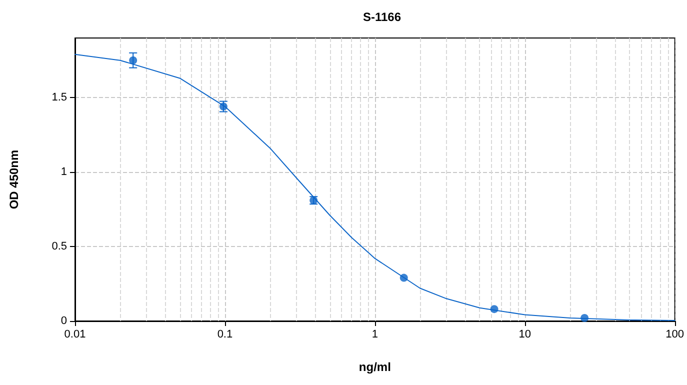  Describe the element at coordinates (524, 334) in the screenshot. I see `x-tick-label: 10` at that location.